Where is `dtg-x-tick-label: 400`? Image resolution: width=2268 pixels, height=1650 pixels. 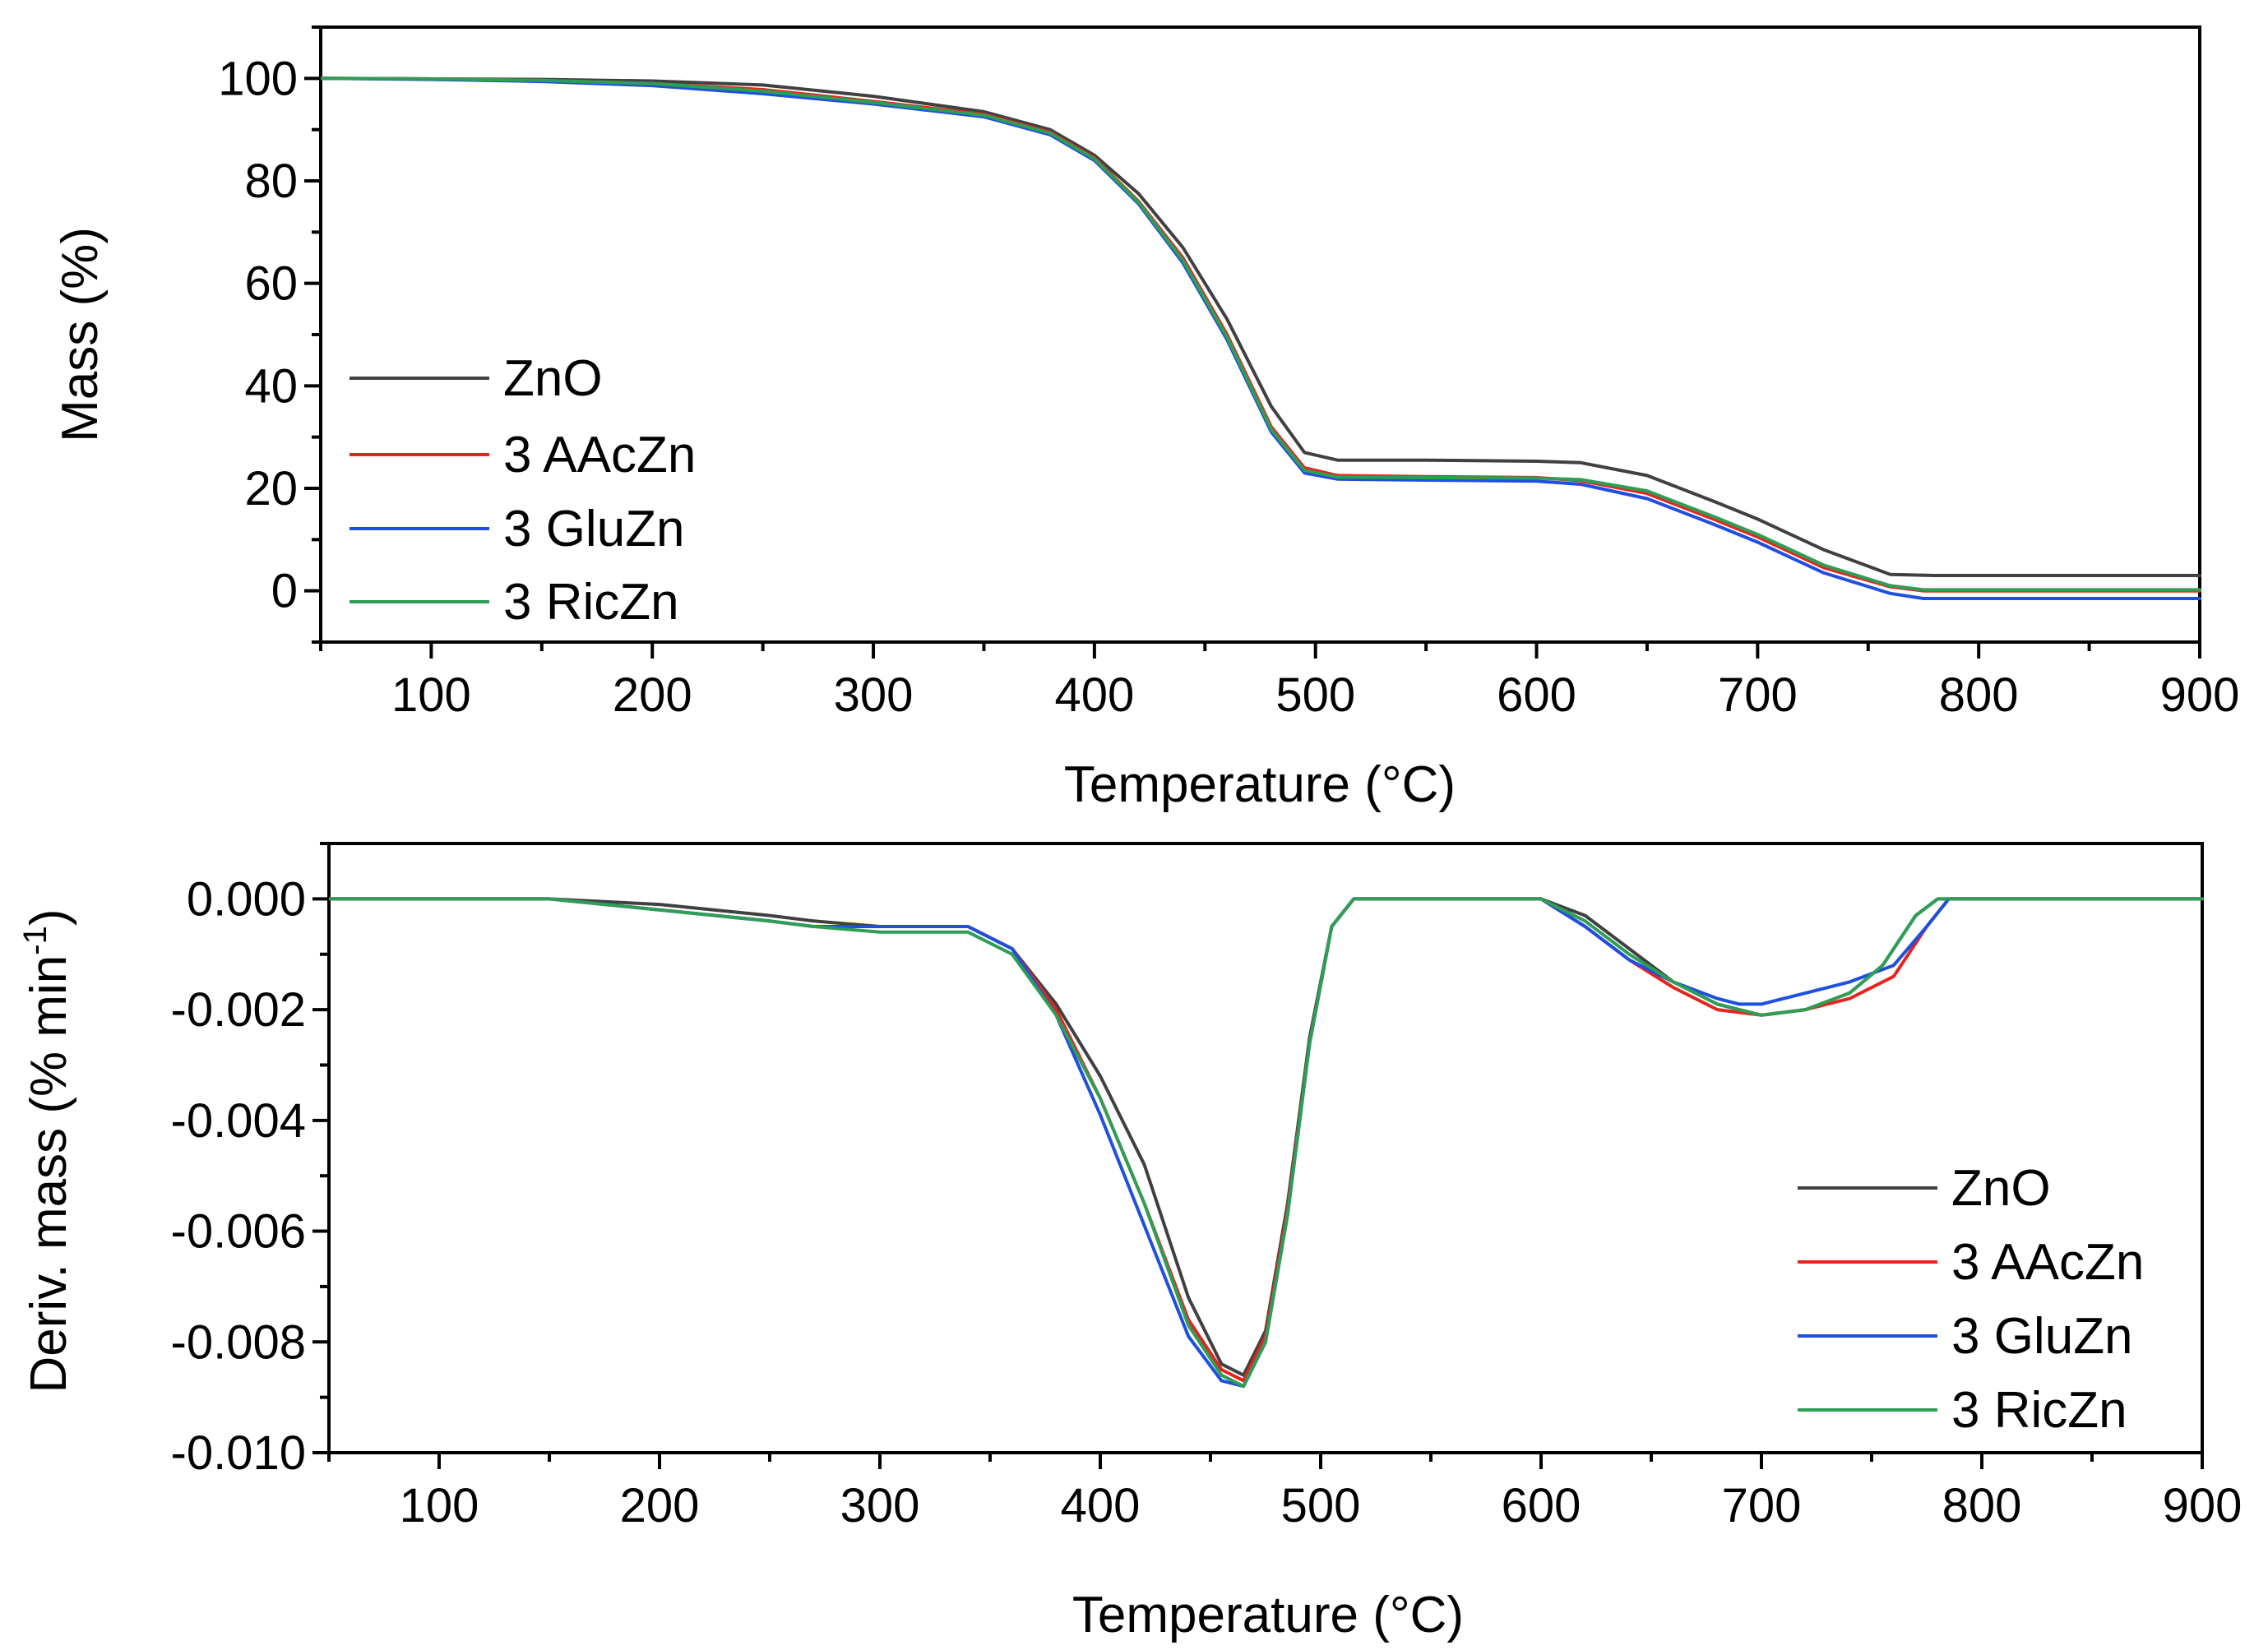
dtg-x-tick-label: 400 is located at coordinates (1101, 1505).